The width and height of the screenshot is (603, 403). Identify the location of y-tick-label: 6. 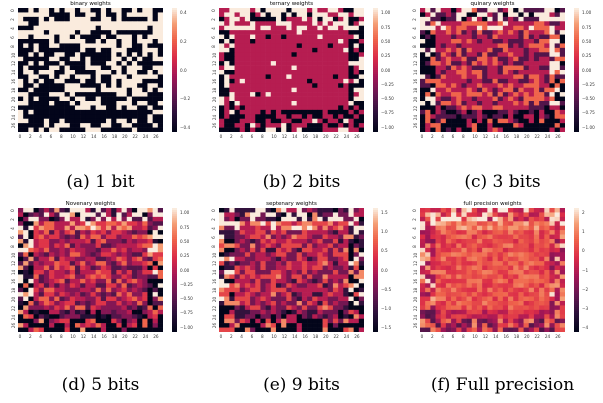
(213, 237).